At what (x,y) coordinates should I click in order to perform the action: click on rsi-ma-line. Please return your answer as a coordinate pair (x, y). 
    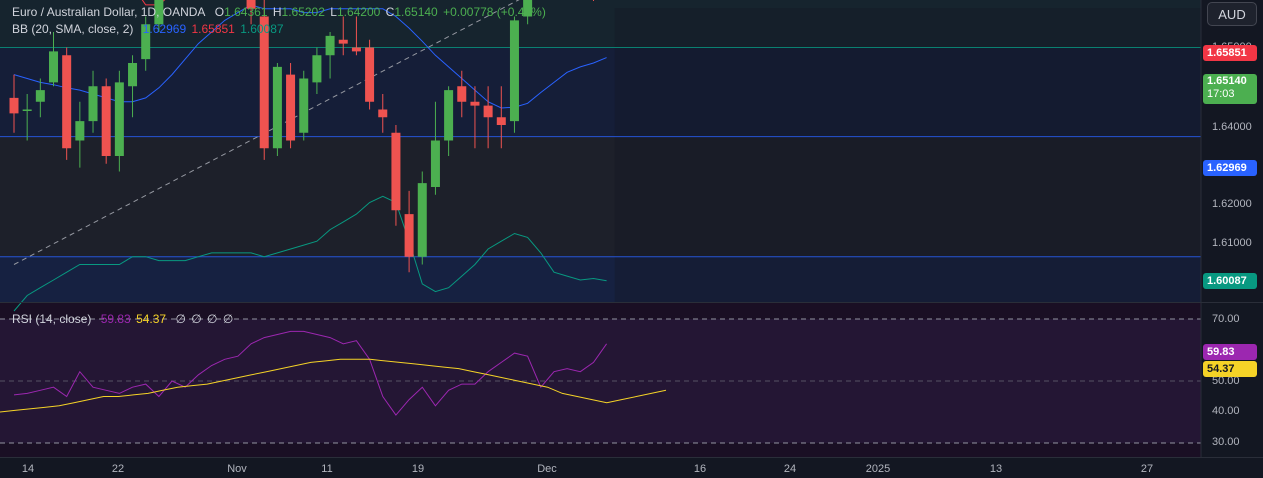
    Looking at the image, I should click on (333, 385).